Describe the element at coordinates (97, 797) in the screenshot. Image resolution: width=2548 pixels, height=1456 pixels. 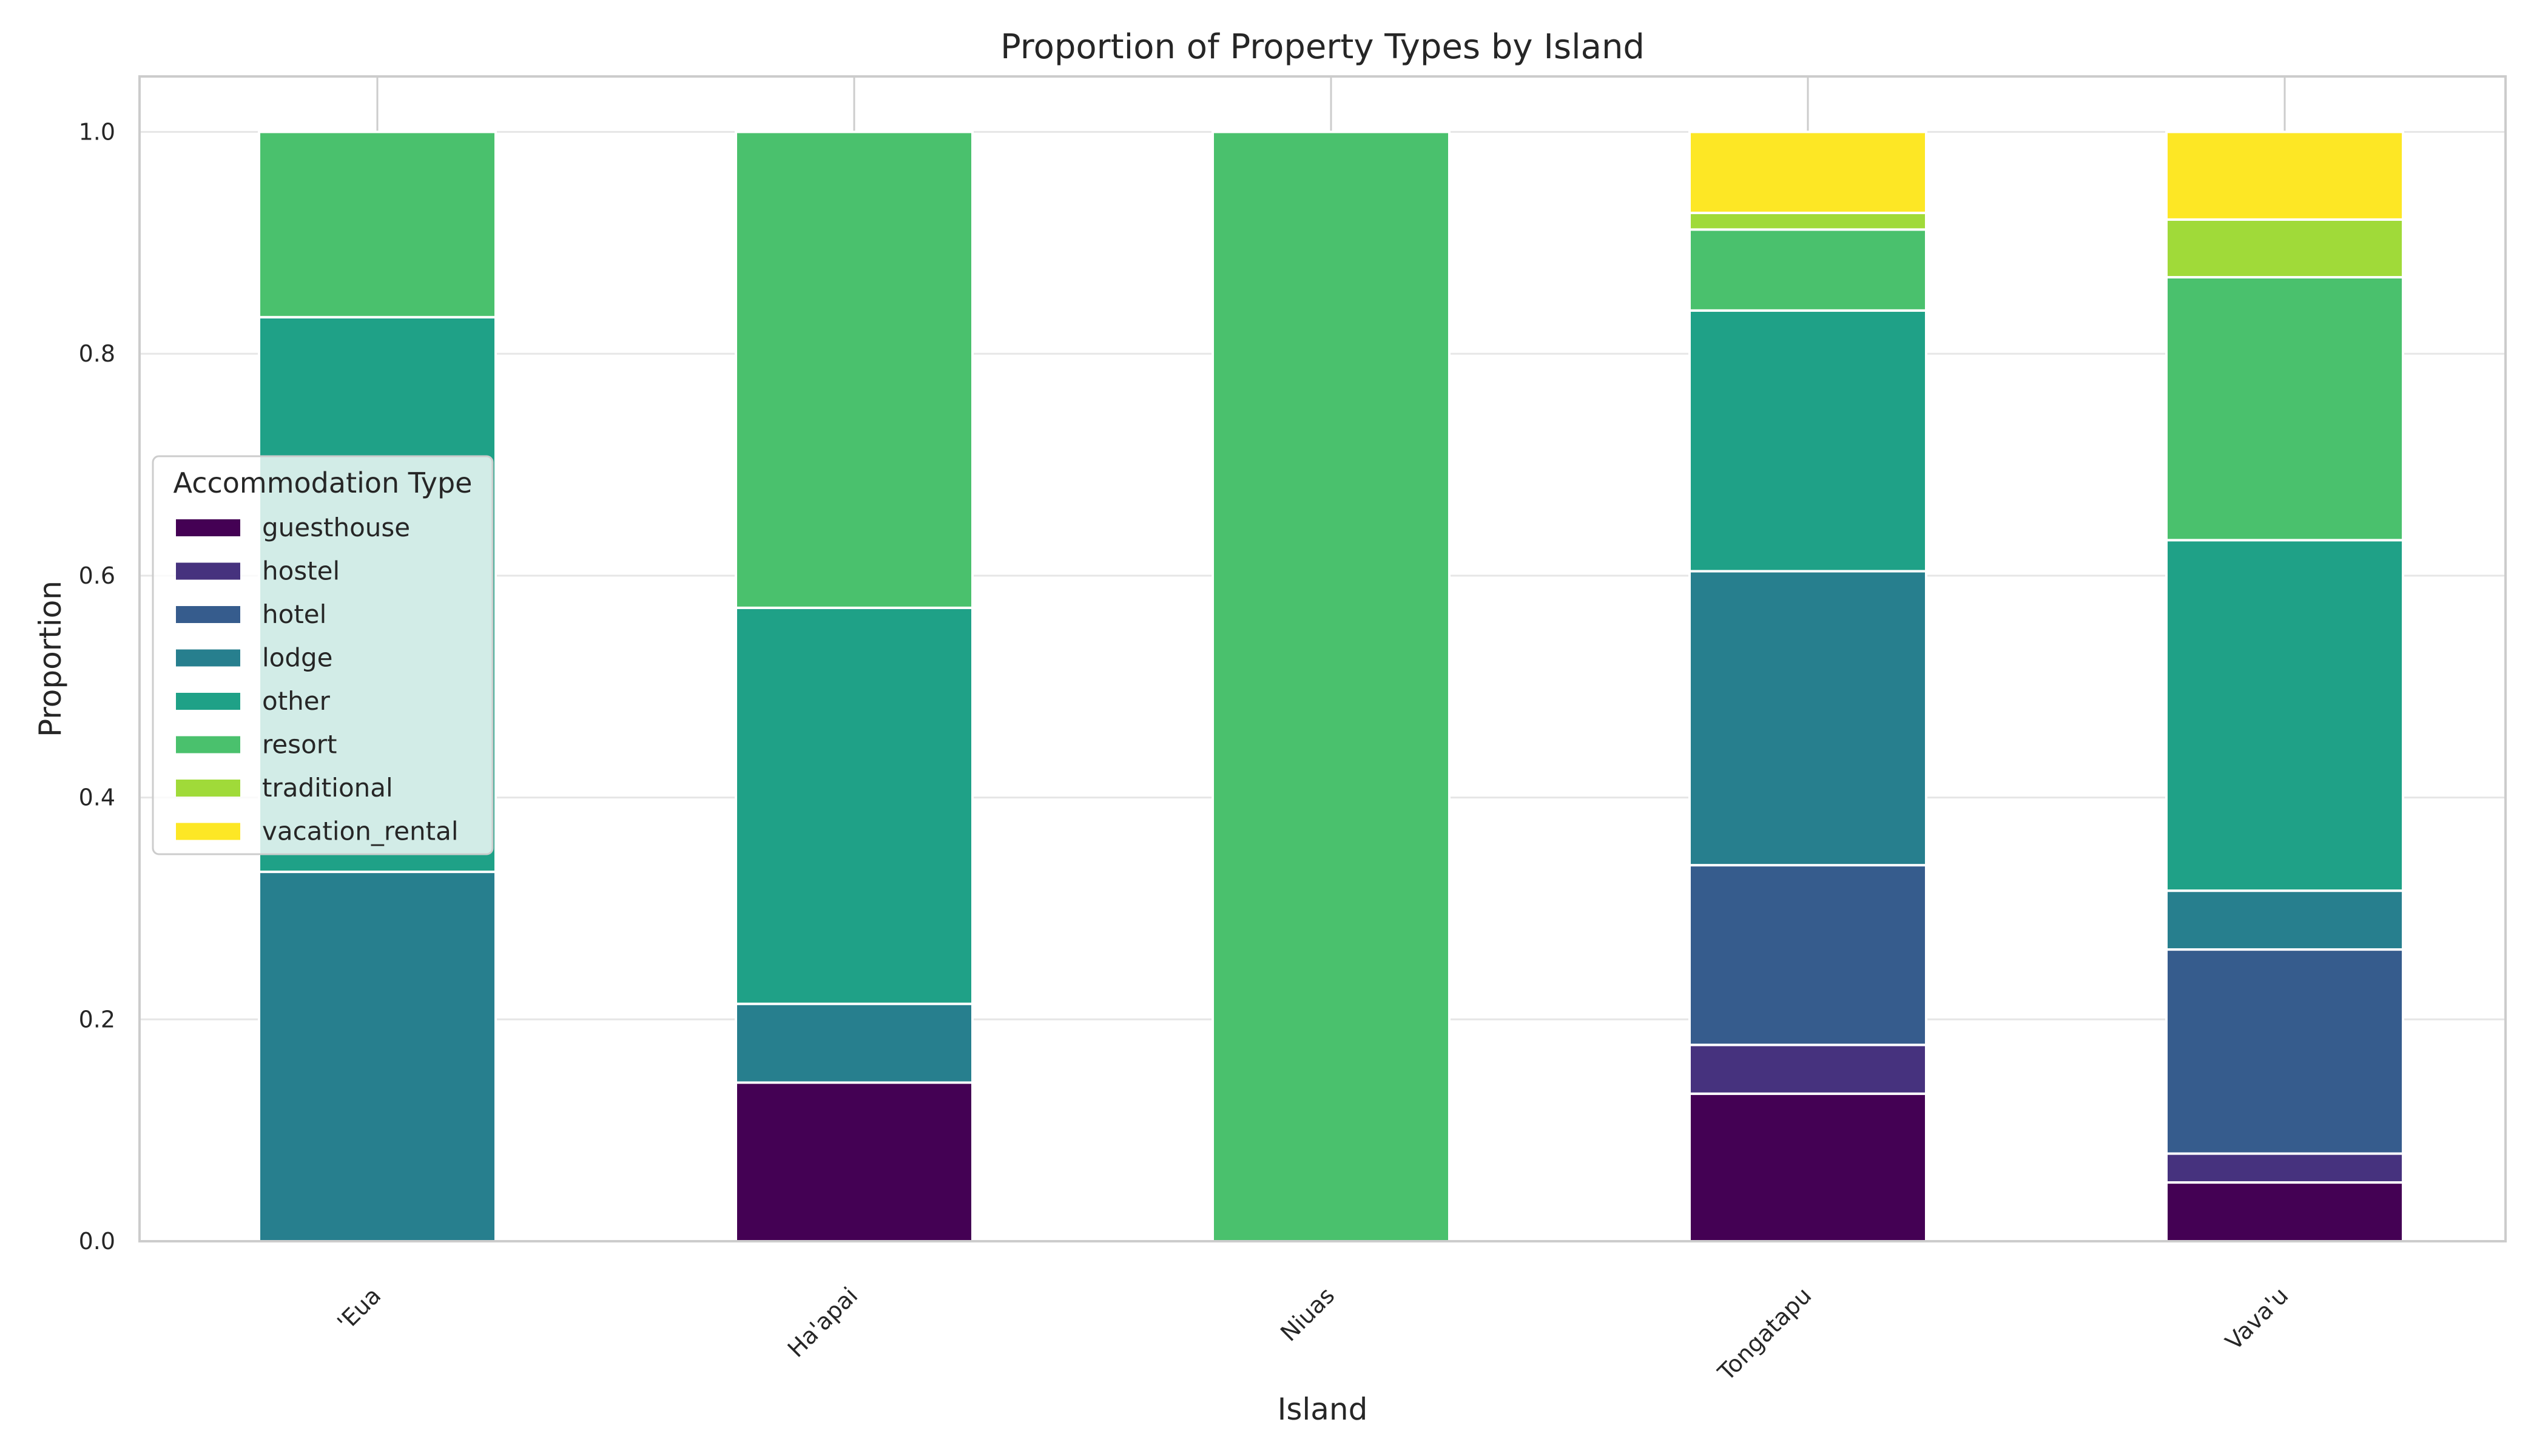
I see `y-tick-label: 0.4` at that location.